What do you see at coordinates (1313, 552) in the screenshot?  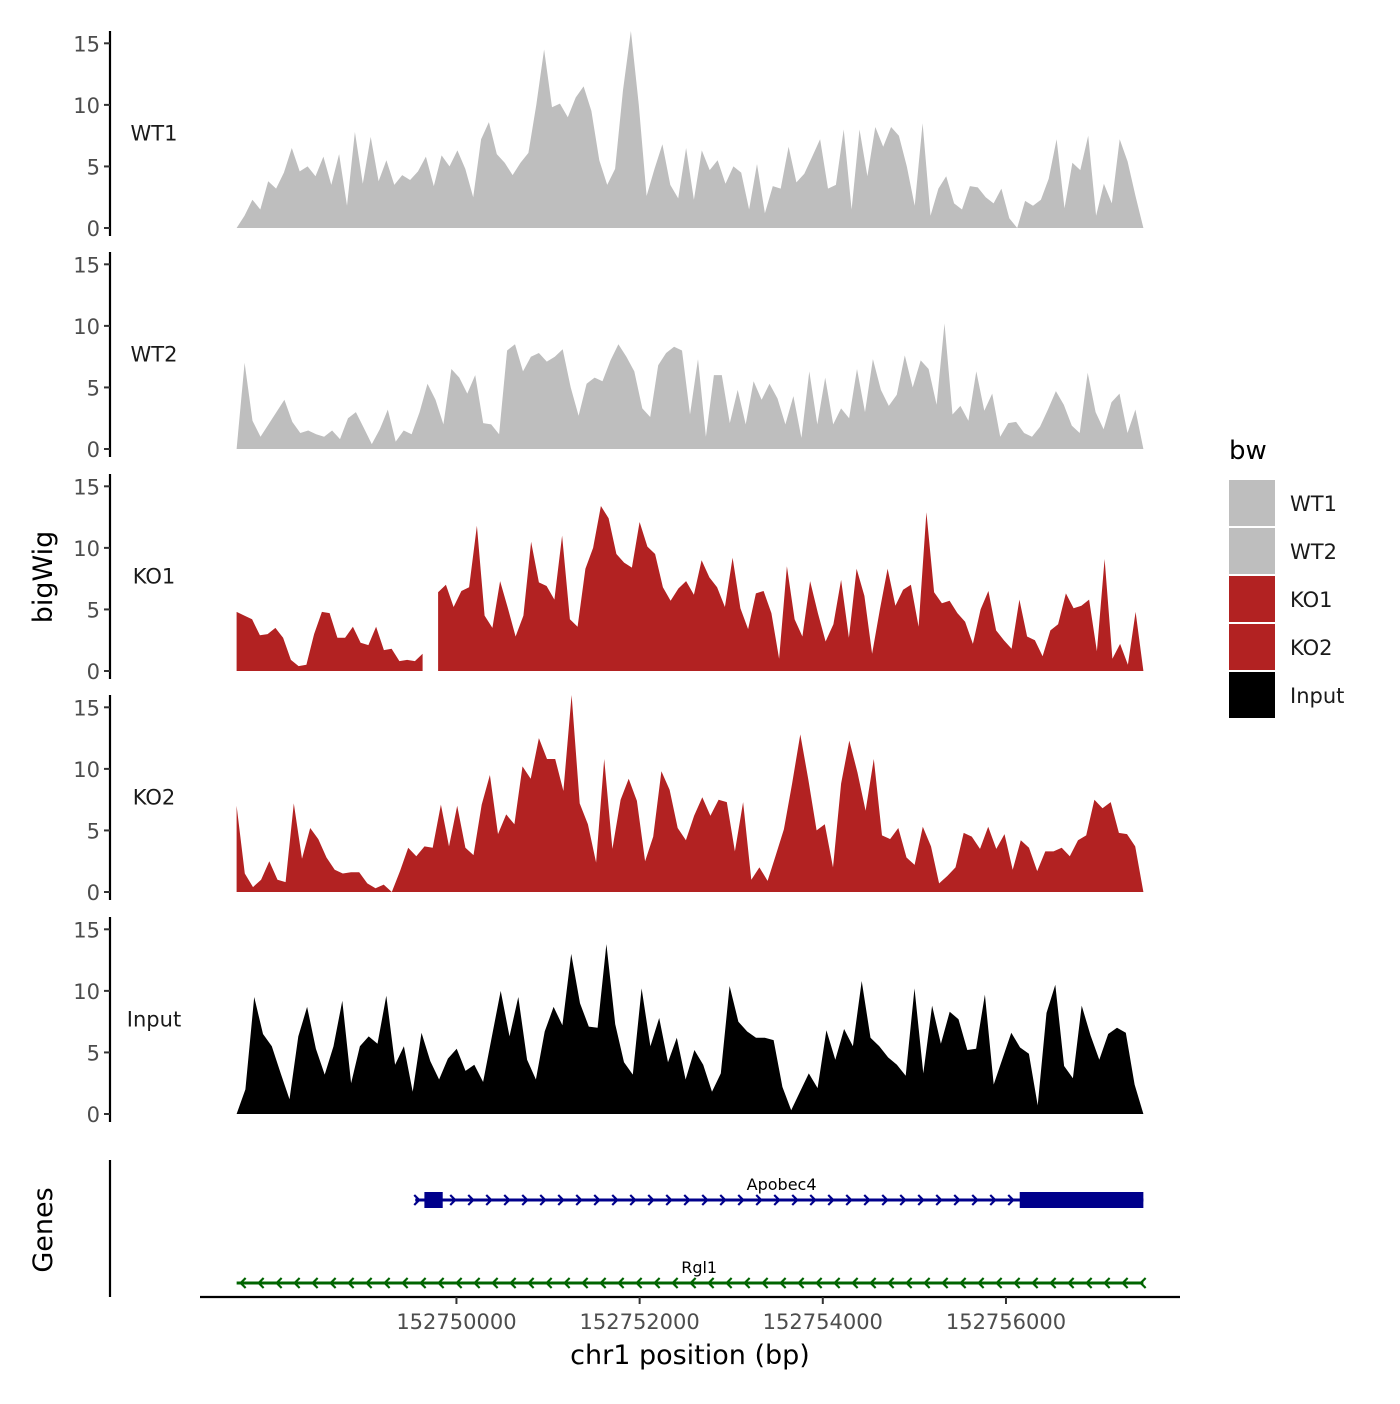 I see `legend-label: WT2` at bounding box center [1313, 552].